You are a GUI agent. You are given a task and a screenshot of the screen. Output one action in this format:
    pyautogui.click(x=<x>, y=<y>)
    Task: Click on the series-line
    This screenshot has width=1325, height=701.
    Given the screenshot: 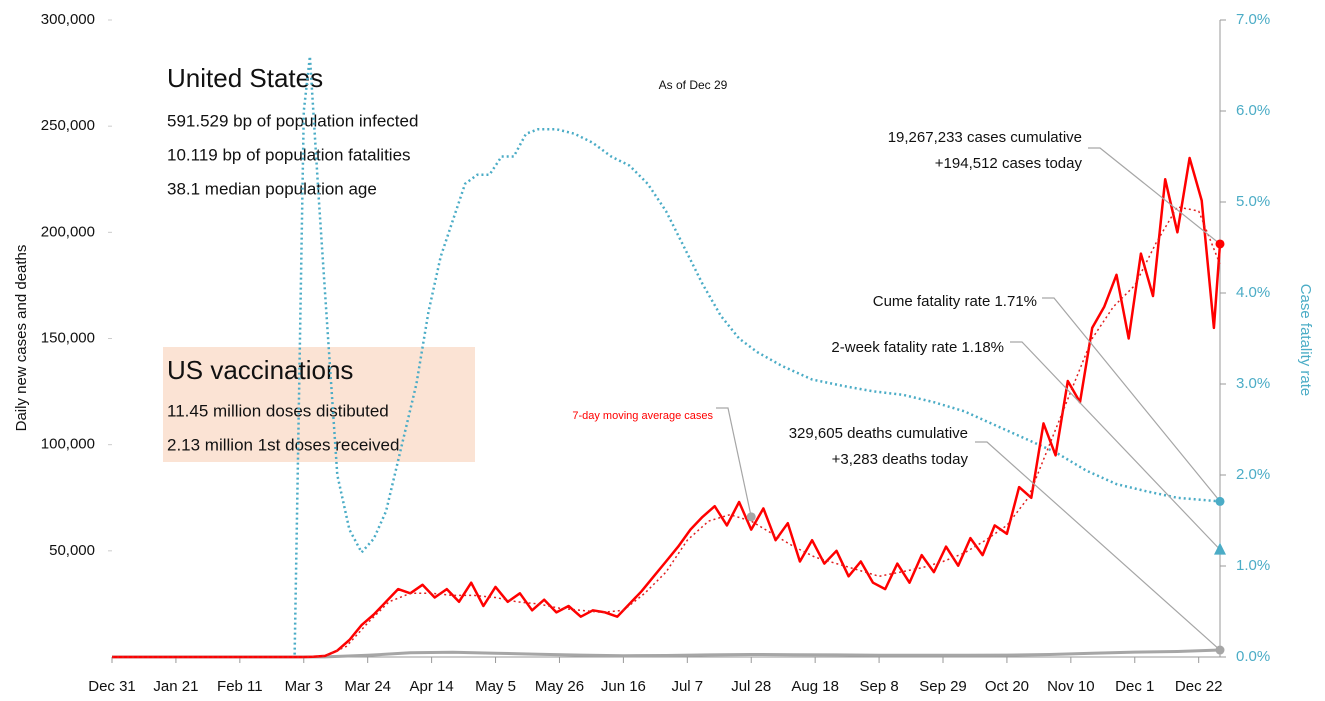 What is the action you would take?
    pyautogui.click(x=666, y=653)
    